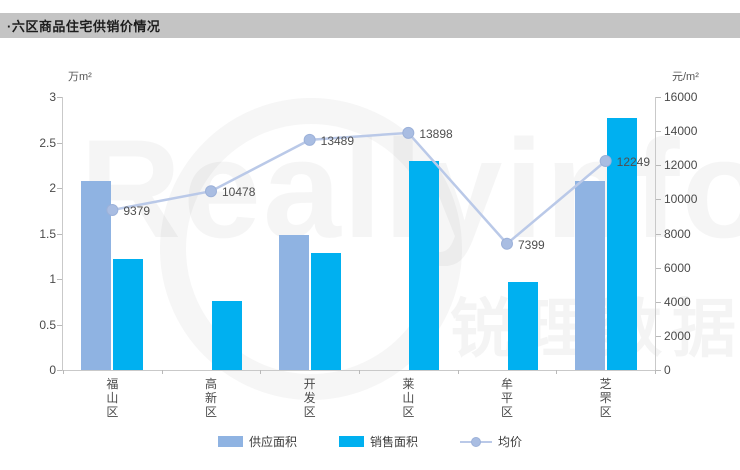 This screenshot has height=470, width=740. I want to click on page-title: ·六区商品住宅供销价情况, so click(84, 26).